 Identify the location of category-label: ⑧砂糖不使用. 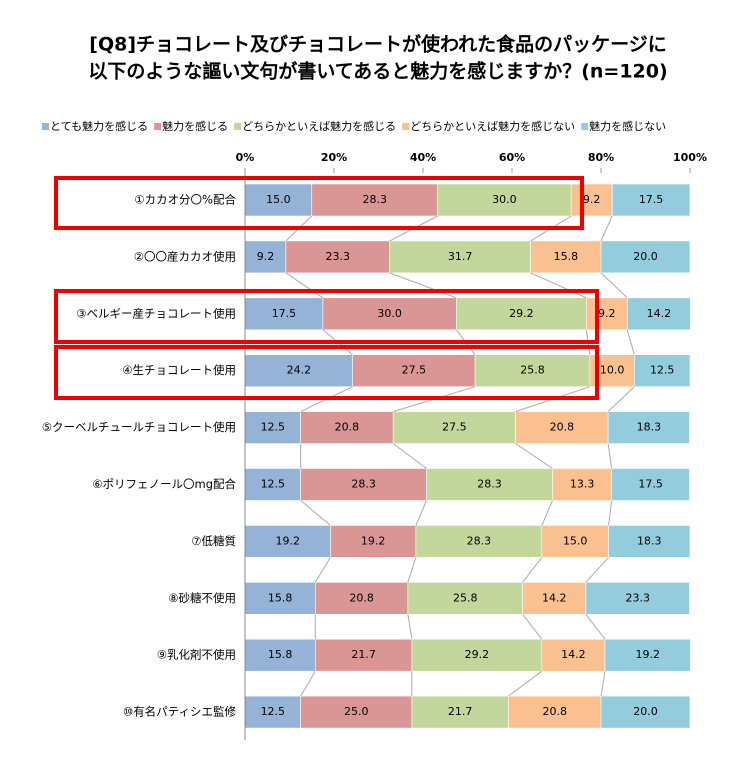
(202, 598).